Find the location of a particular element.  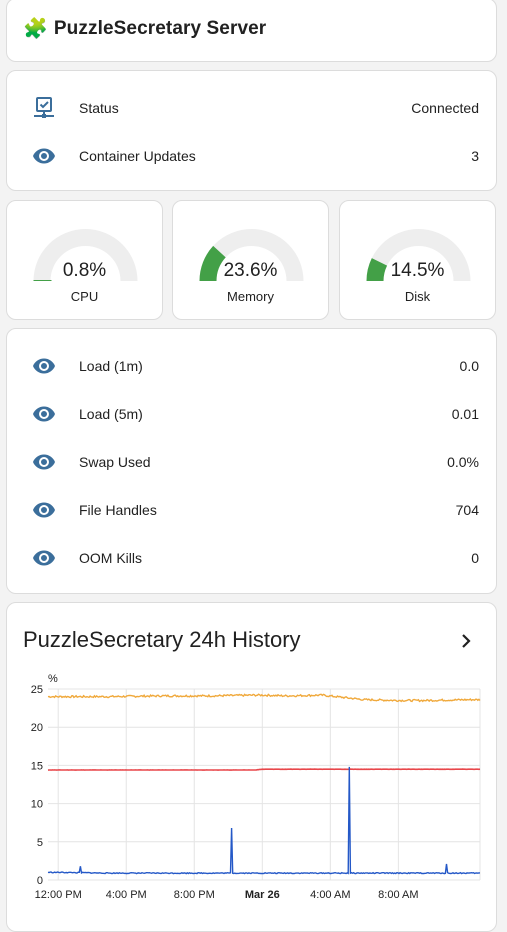

server-title-card: 🧩 PuzzleSecretary Server is located at coordinates (251, 31).